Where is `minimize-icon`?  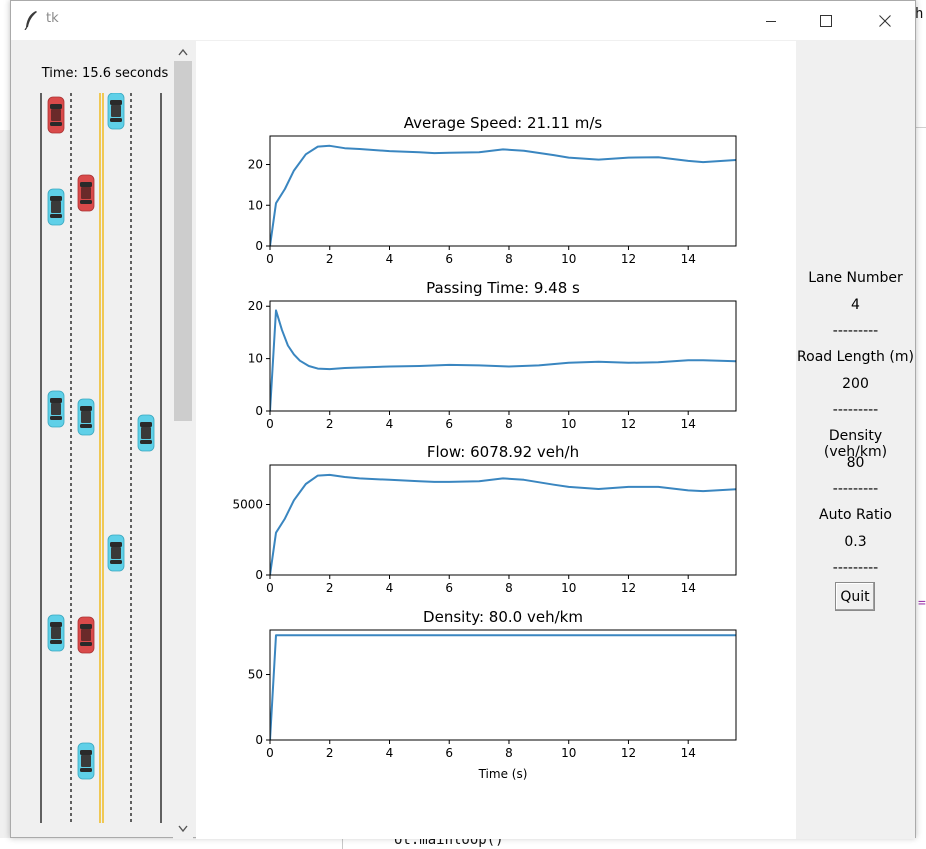 minimize-icon is located at coordinates (771, 21).